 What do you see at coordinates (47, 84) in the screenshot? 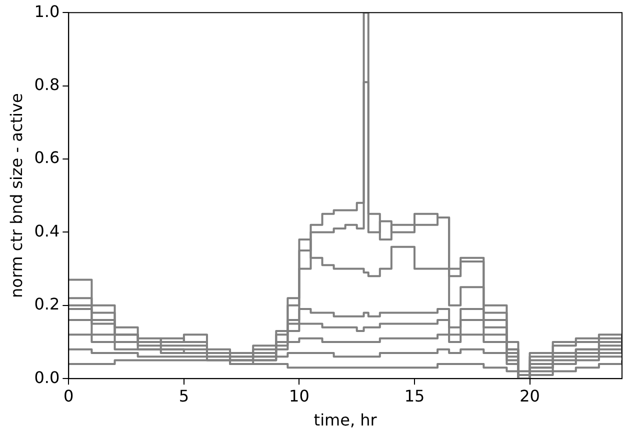
I see `y-tick-label: 0.8` at bounding box center [47, 84].